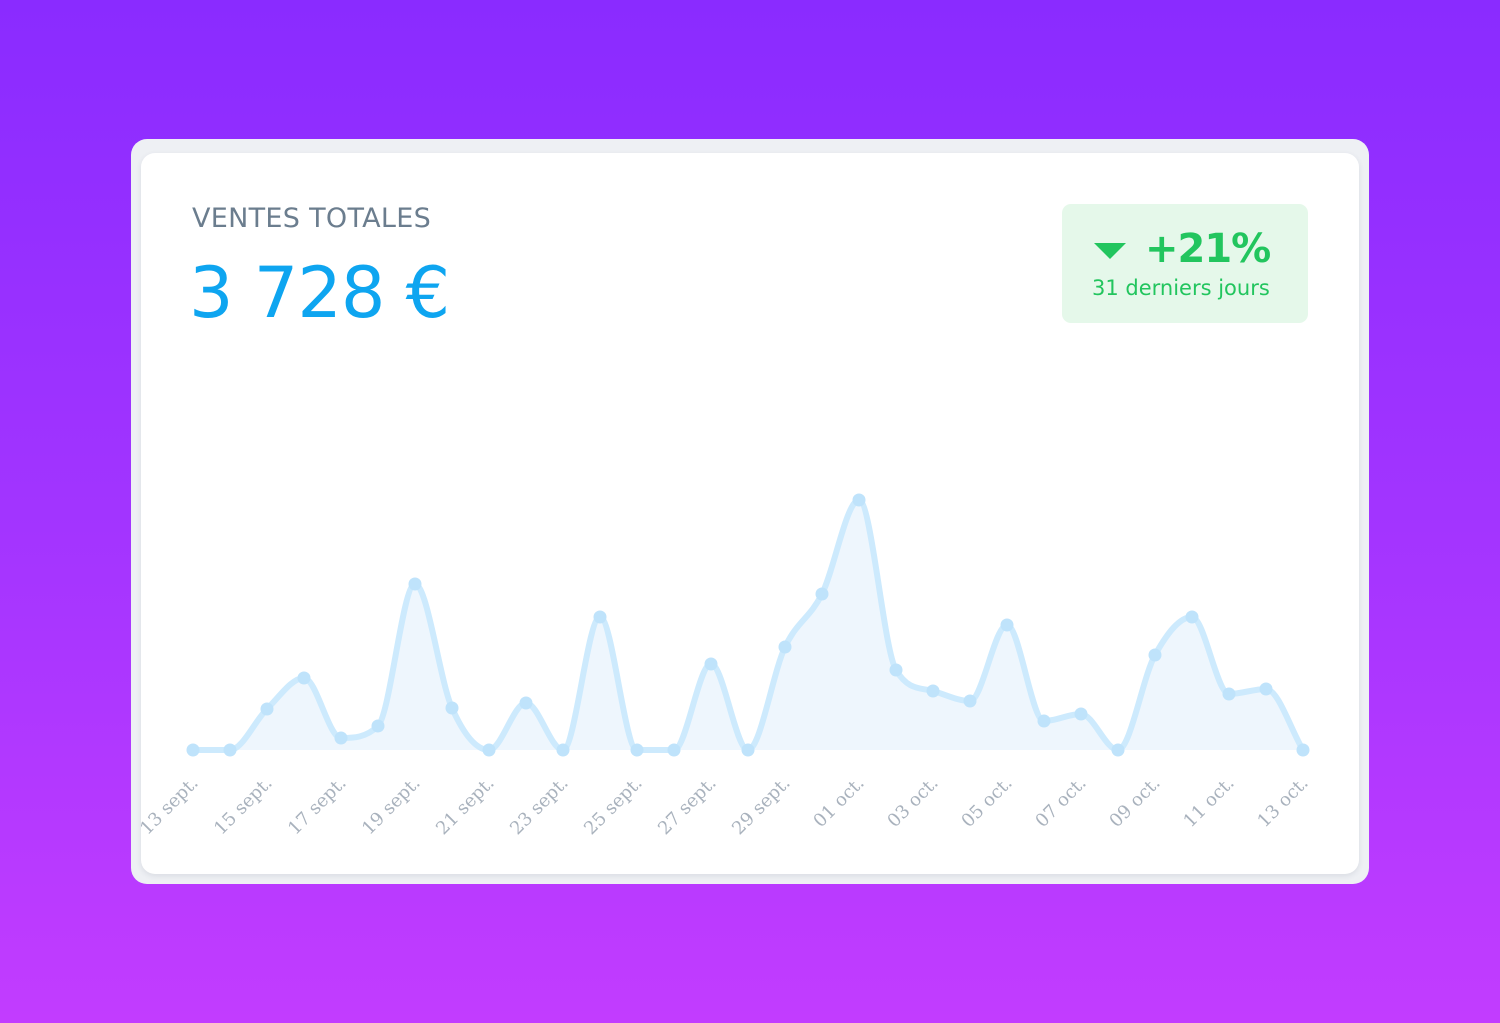 Image resolution: width=1500 pixels, height=1023 pixels. What do you see at coordinates (761, 806) in the screenshot?
I see `x-tick-label: 29 sept.` at bounding box center [761, 806].